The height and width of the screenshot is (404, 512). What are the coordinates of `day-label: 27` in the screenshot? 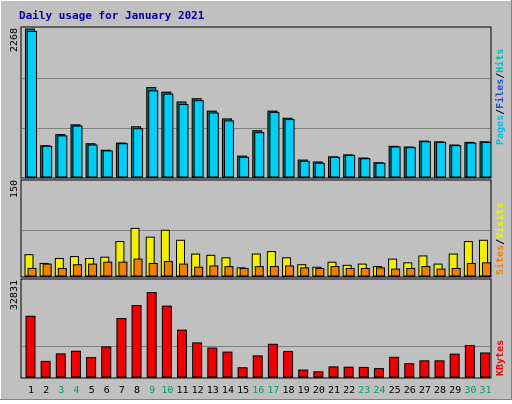 It's located at (425, 390).